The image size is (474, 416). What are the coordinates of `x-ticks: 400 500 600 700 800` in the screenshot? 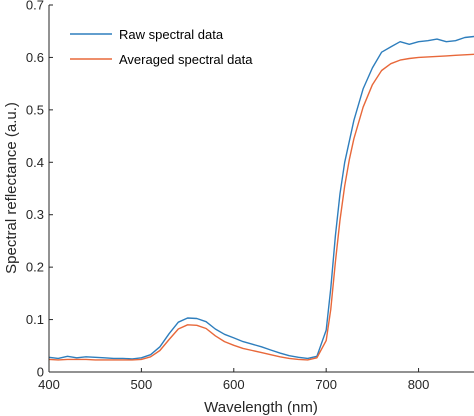 It's located at (233, 380).